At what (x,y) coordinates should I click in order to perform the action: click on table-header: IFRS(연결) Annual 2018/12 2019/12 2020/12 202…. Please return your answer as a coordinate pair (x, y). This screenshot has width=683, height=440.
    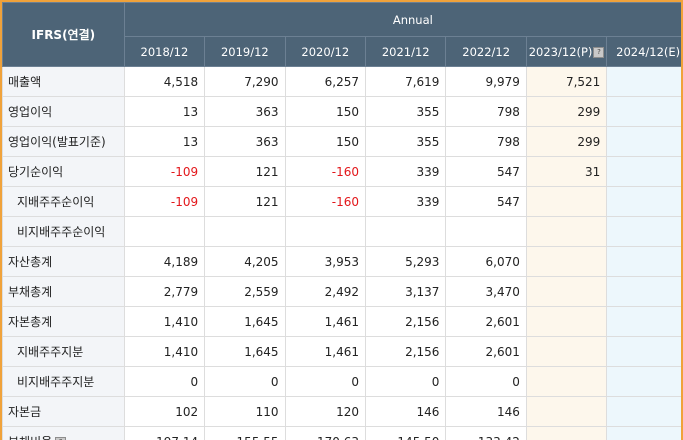
    Looking at the image, I should click on (341, 34).